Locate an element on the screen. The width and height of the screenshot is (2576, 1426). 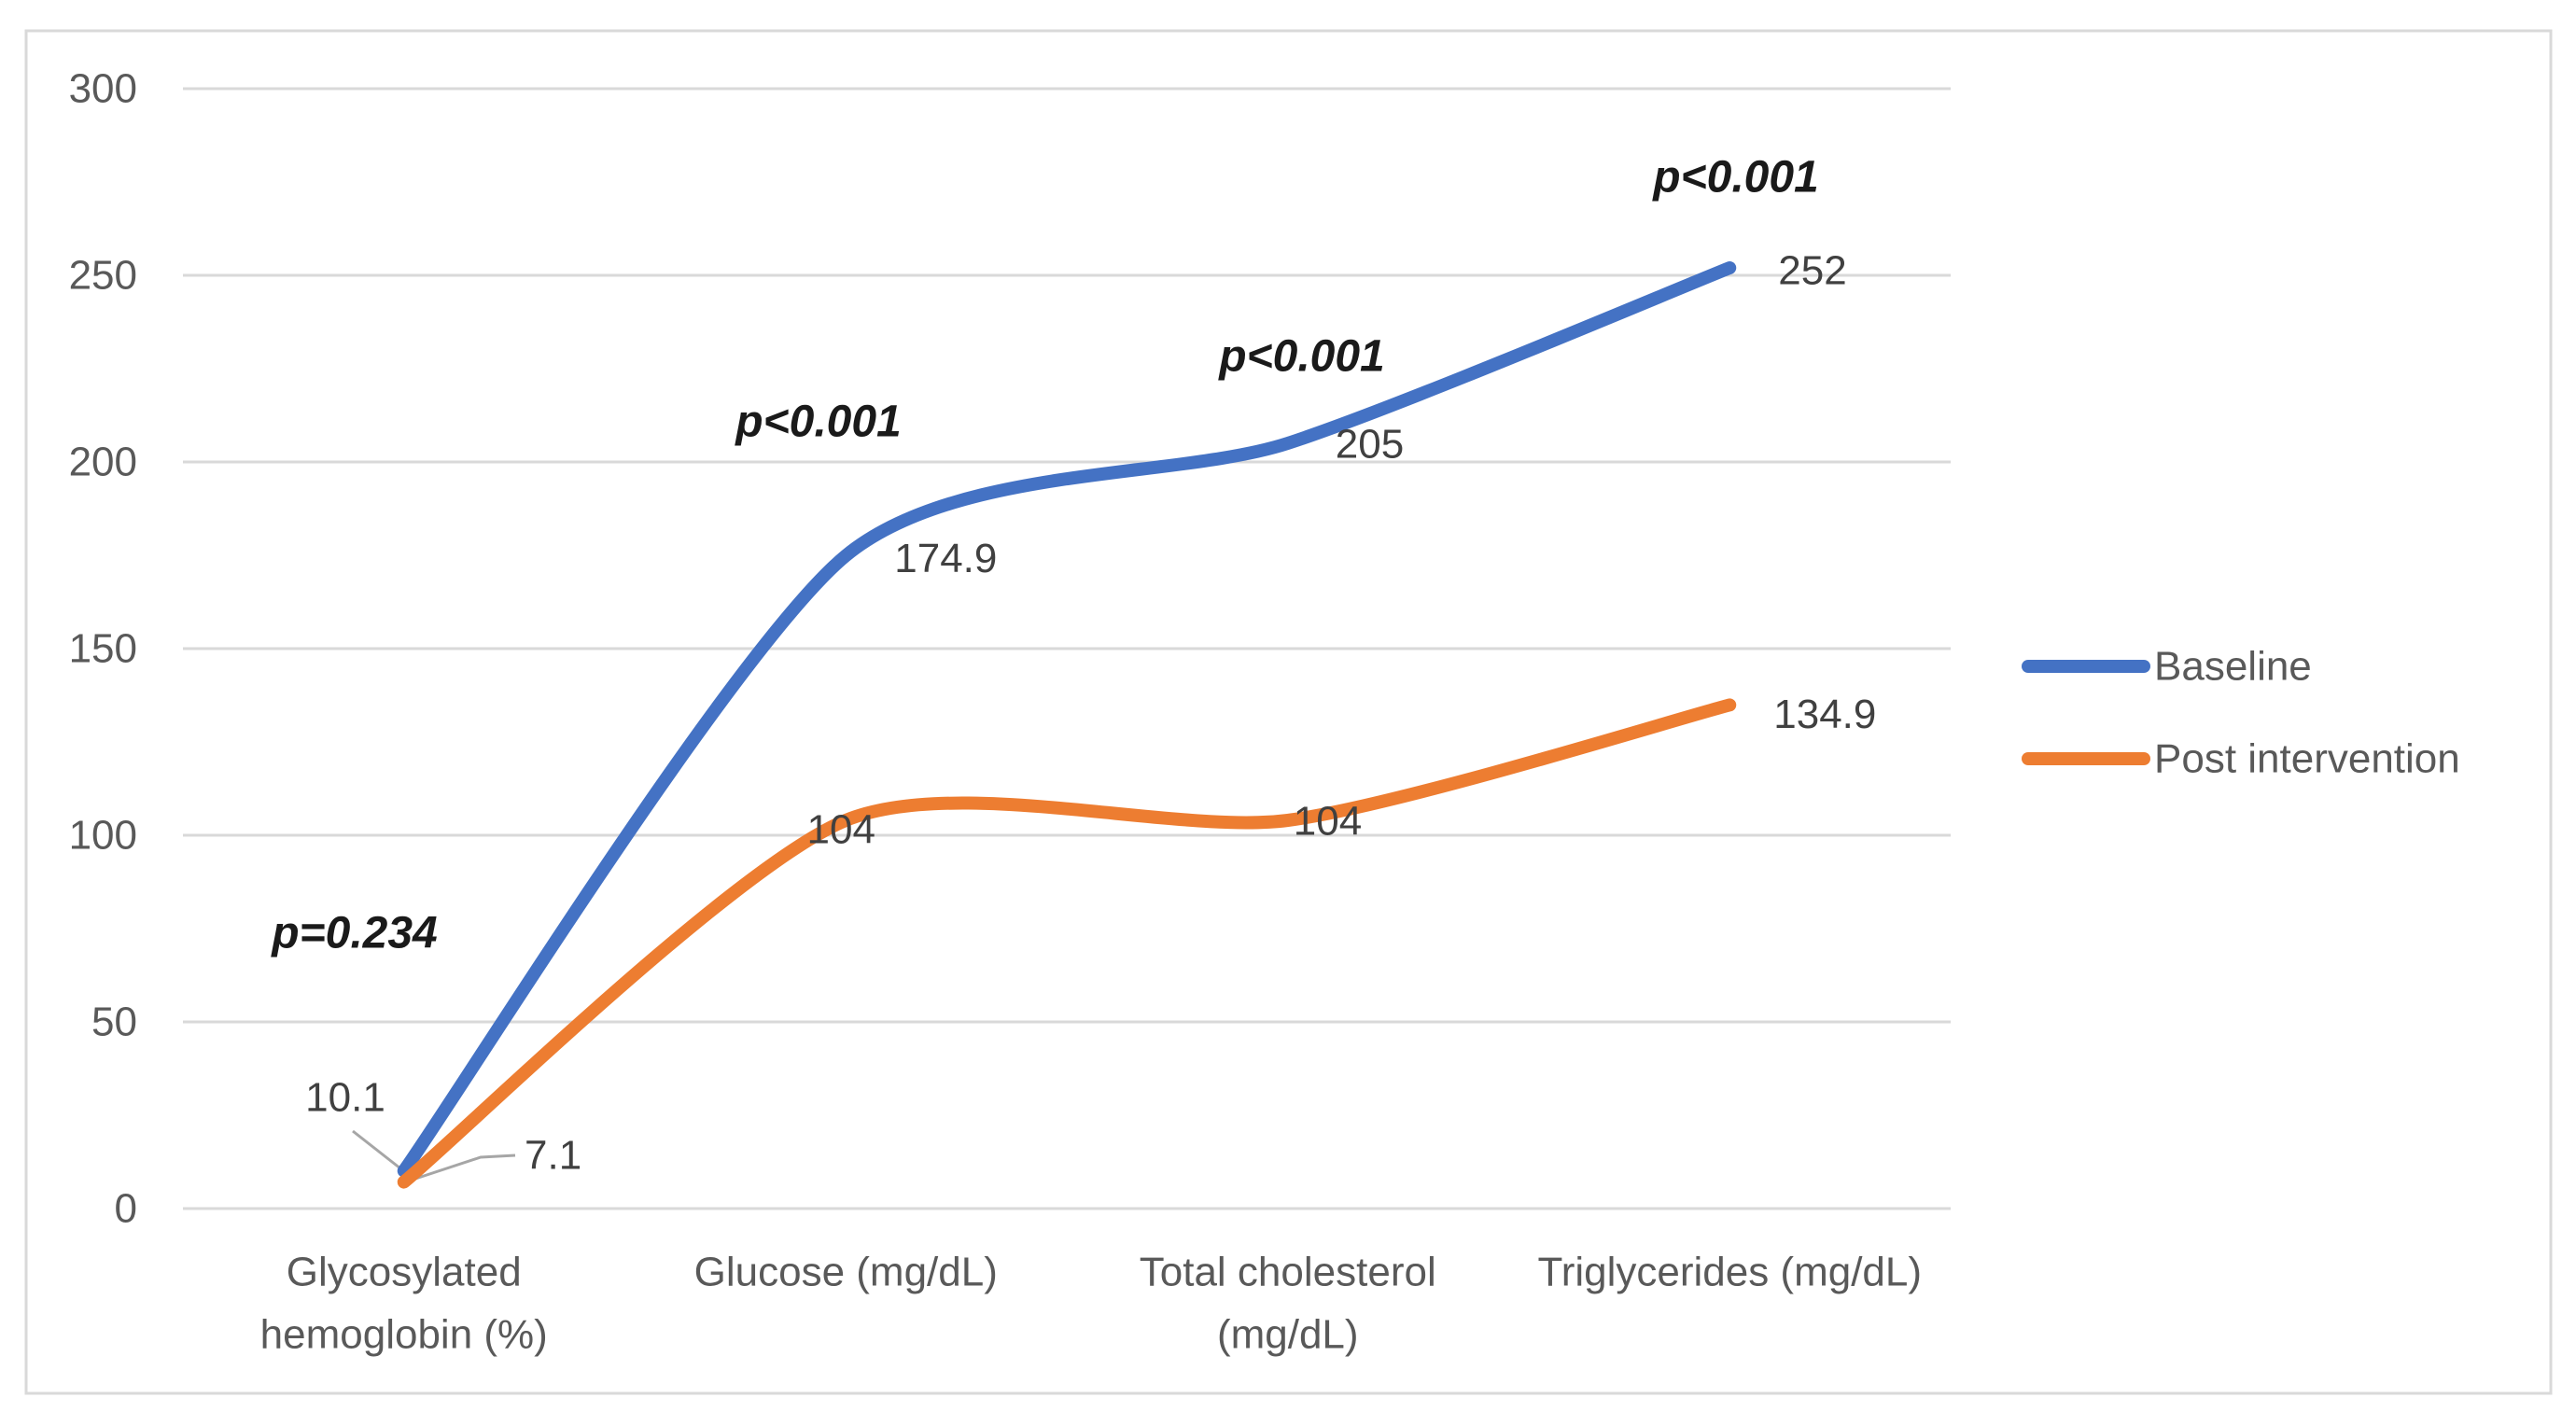
y-axis-tick-labels: 300 250 200 150 100 50 0 is located at coordinates (103, 649).